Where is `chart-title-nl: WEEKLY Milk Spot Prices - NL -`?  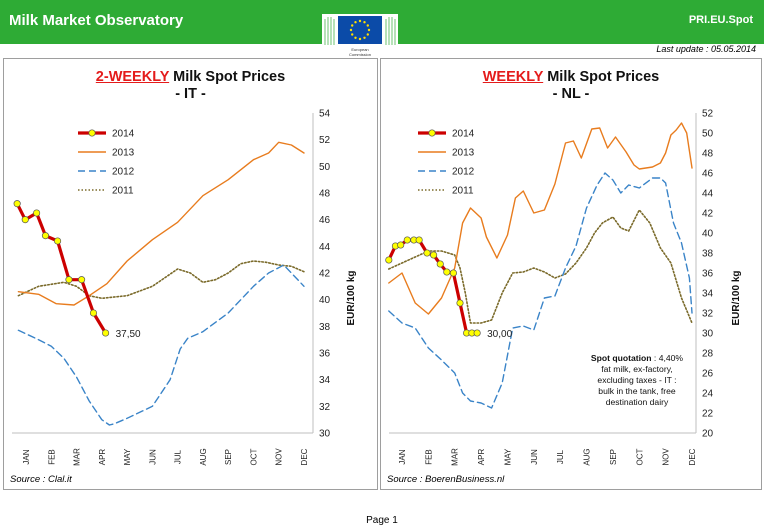 chart-title-nl: WEEKLY Milk Spot Prices - NL - is located at coordinates (571, 86).